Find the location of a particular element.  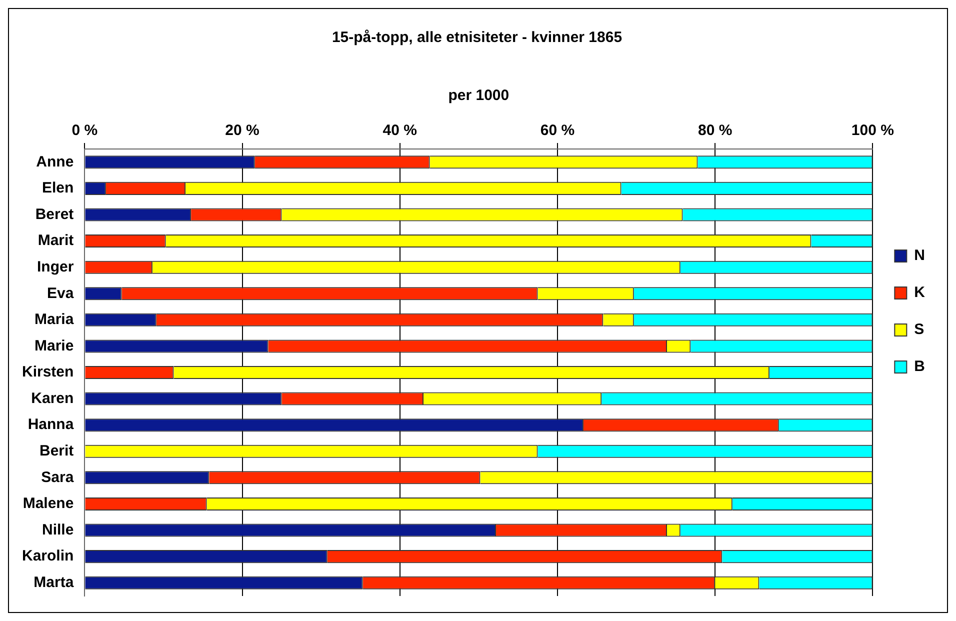

legend-label: S is located at coordinates (919, 329).